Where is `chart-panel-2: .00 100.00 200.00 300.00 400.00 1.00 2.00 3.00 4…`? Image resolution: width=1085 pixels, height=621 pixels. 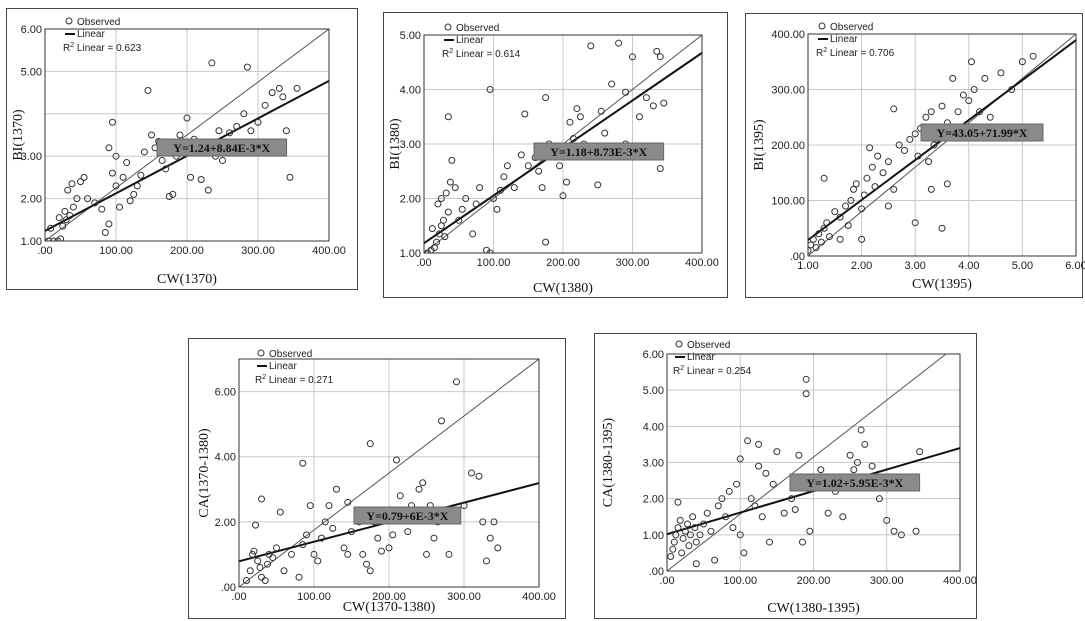 chart-panel-2: .00 100.00 200.00 300.00 400.00 1.00 2.00 3.00 4… is located at coordinates (555, 155).